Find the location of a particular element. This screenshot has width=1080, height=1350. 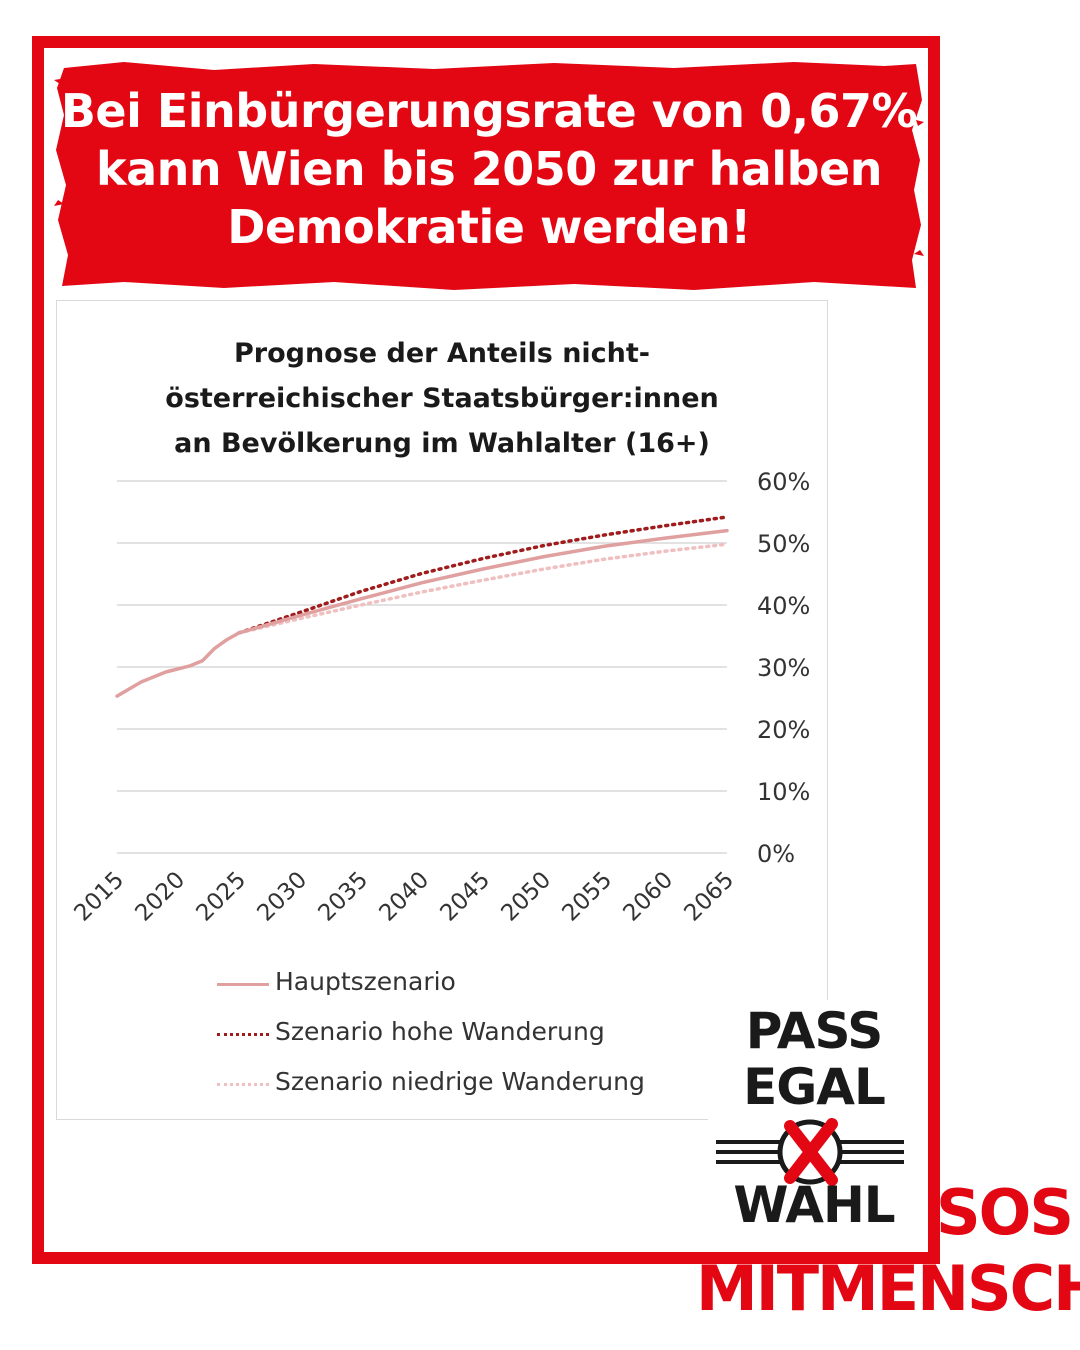

pass-egal-wahl-logo: PASS EGAL WAHL is located at coordinates (814, 1119).